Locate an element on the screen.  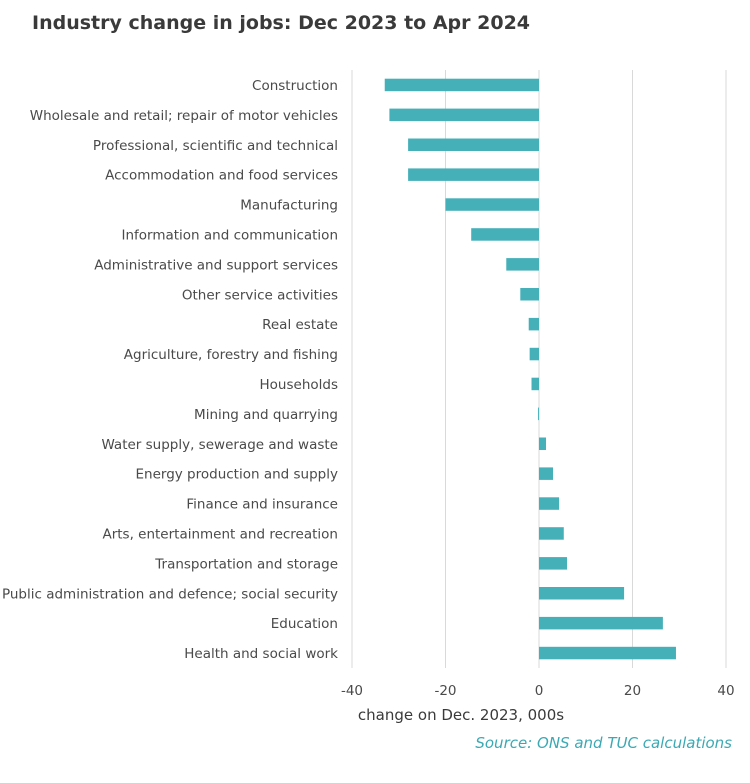
category-label: Mining and quarrying is located at coordinates (266, 415).